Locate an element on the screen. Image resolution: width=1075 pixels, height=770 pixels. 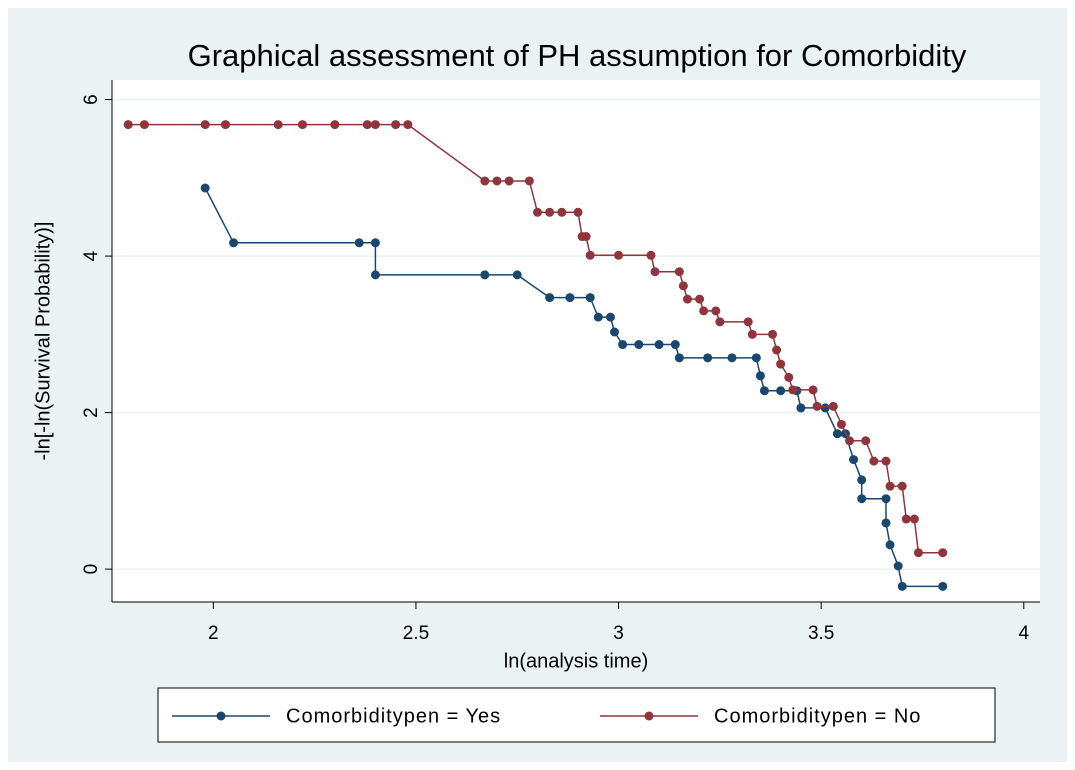
x-tick-label: 2.5 is located at coordinates (416, 633).